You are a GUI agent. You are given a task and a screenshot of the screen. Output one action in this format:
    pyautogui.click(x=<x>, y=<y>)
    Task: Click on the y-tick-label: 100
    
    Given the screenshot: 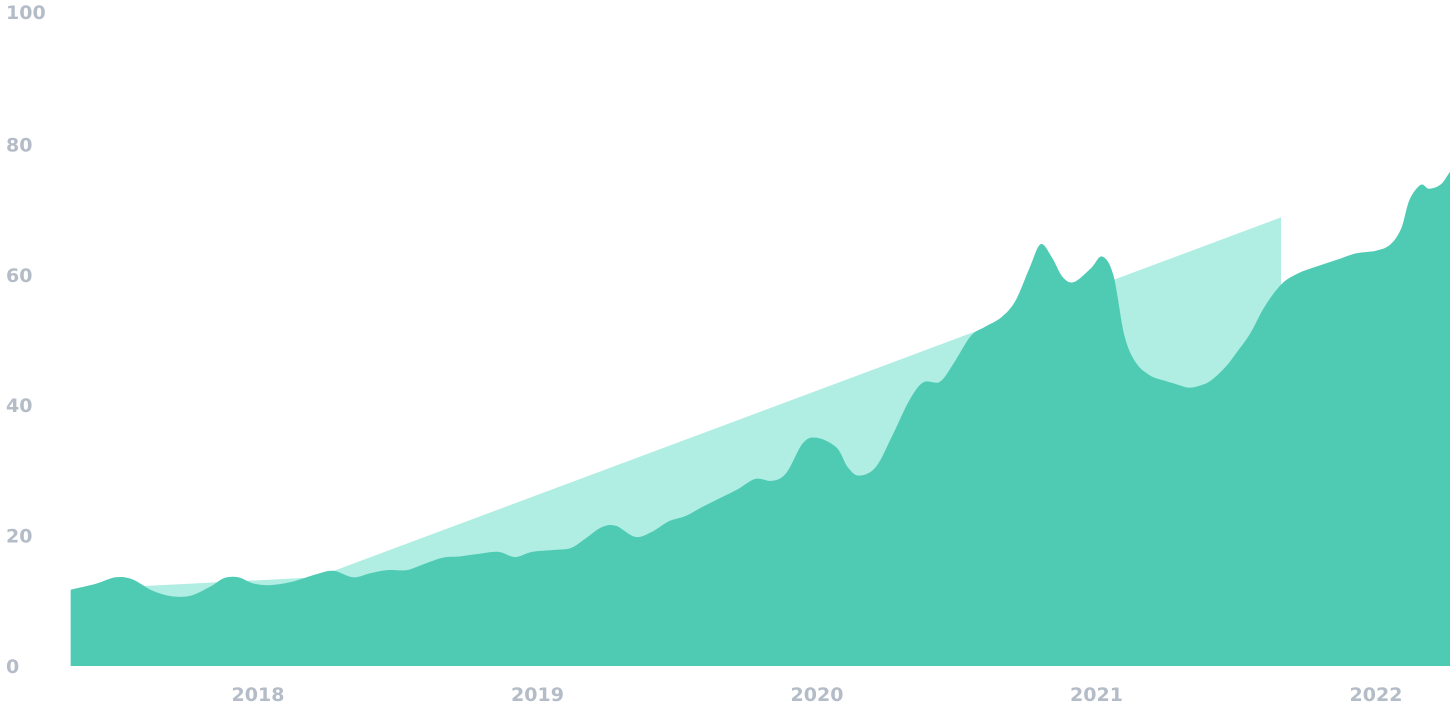 What is the action you would take?
    pyautogui.click(x=26, y=13)
    